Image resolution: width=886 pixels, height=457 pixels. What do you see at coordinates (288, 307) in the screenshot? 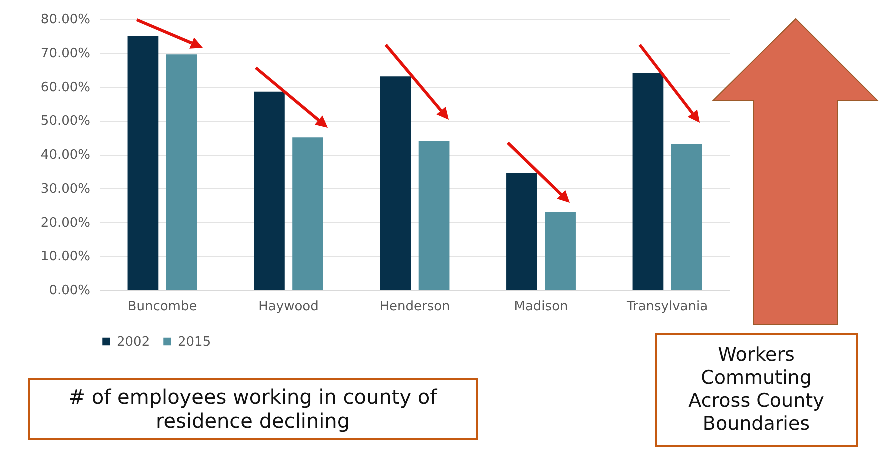
I see `x-tick-label: Haywood` at bounding box center [288, 307].